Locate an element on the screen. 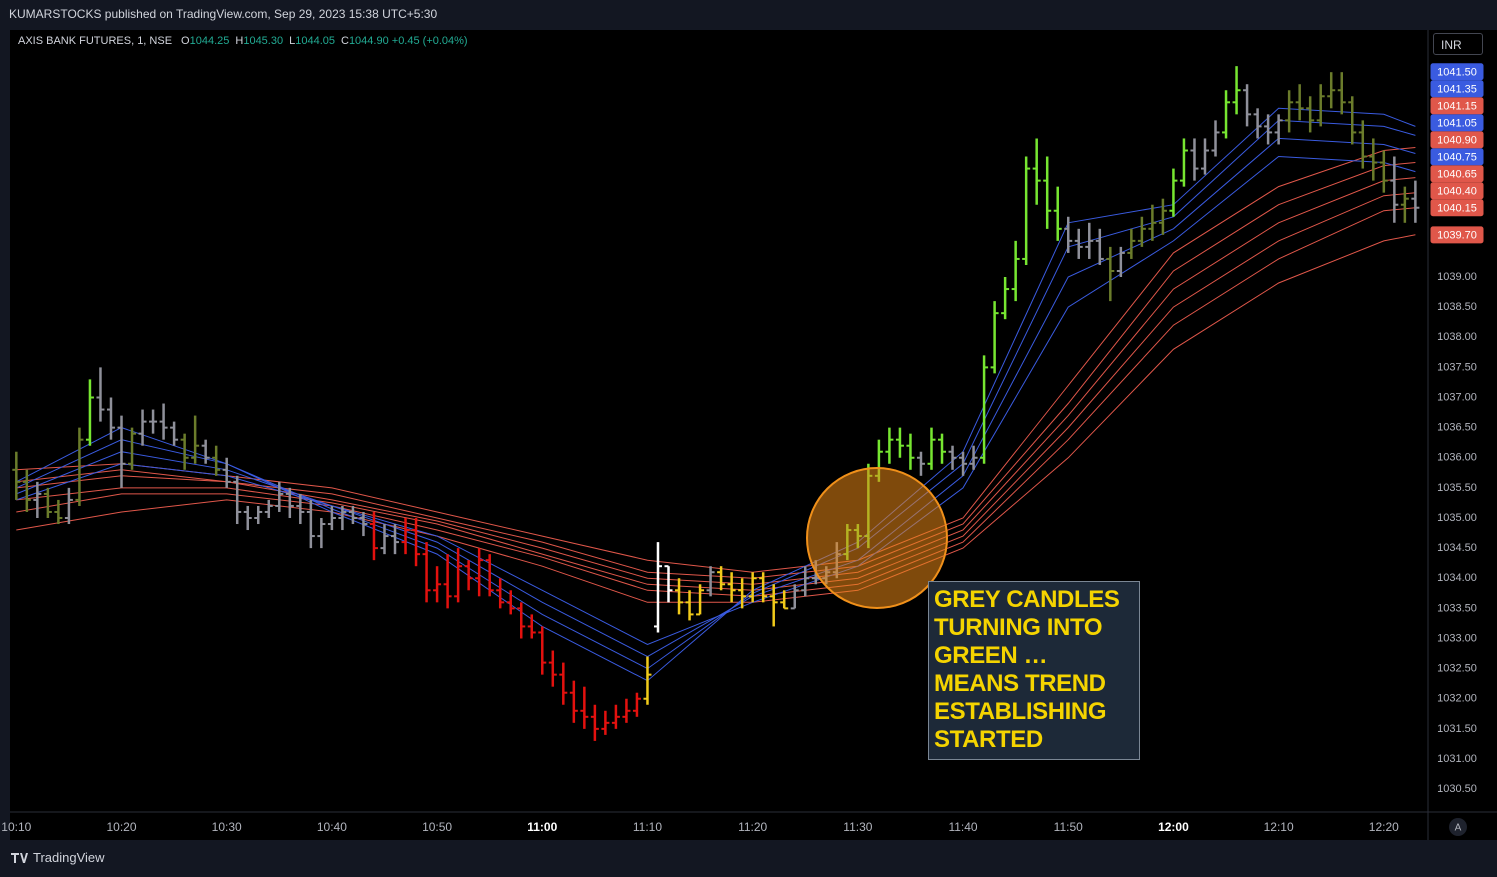  annotation-line: GREY CANDLES is located at coordinates (1027, 599).